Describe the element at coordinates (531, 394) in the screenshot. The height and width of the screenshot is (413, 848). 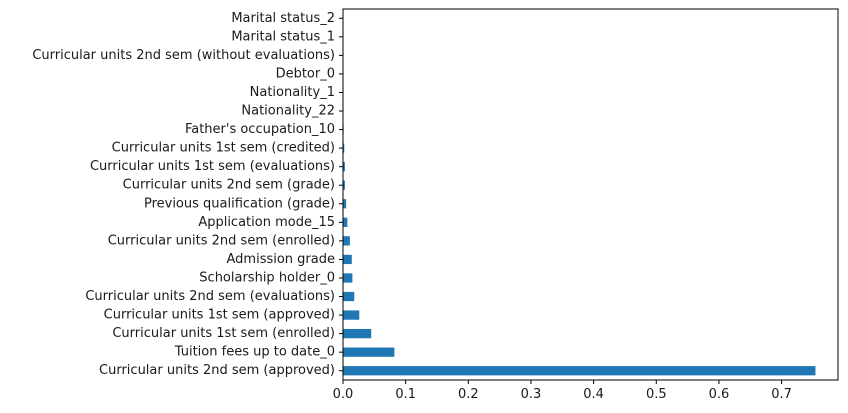
I see `x-tick-label: 0.3` at that location.